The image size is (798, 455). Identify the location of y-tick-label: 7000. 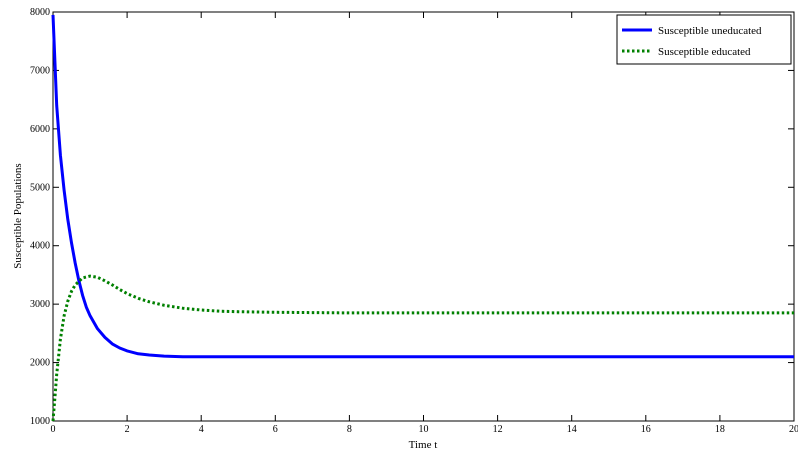
(40, 70).